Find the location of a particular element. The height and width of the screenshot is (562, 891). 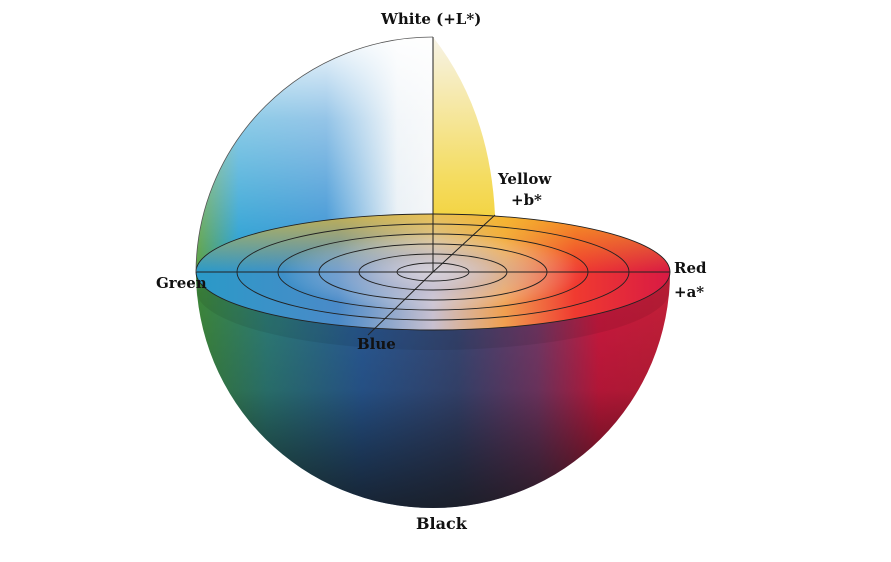

label-plus-a: +a* is located at coordinates (689, 292).